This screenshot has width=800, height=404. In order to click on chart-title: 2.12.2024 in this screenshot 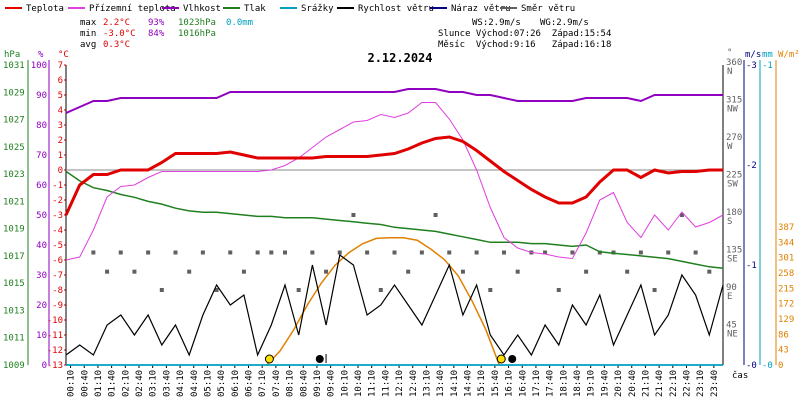, I will do `click(399, 58)`.